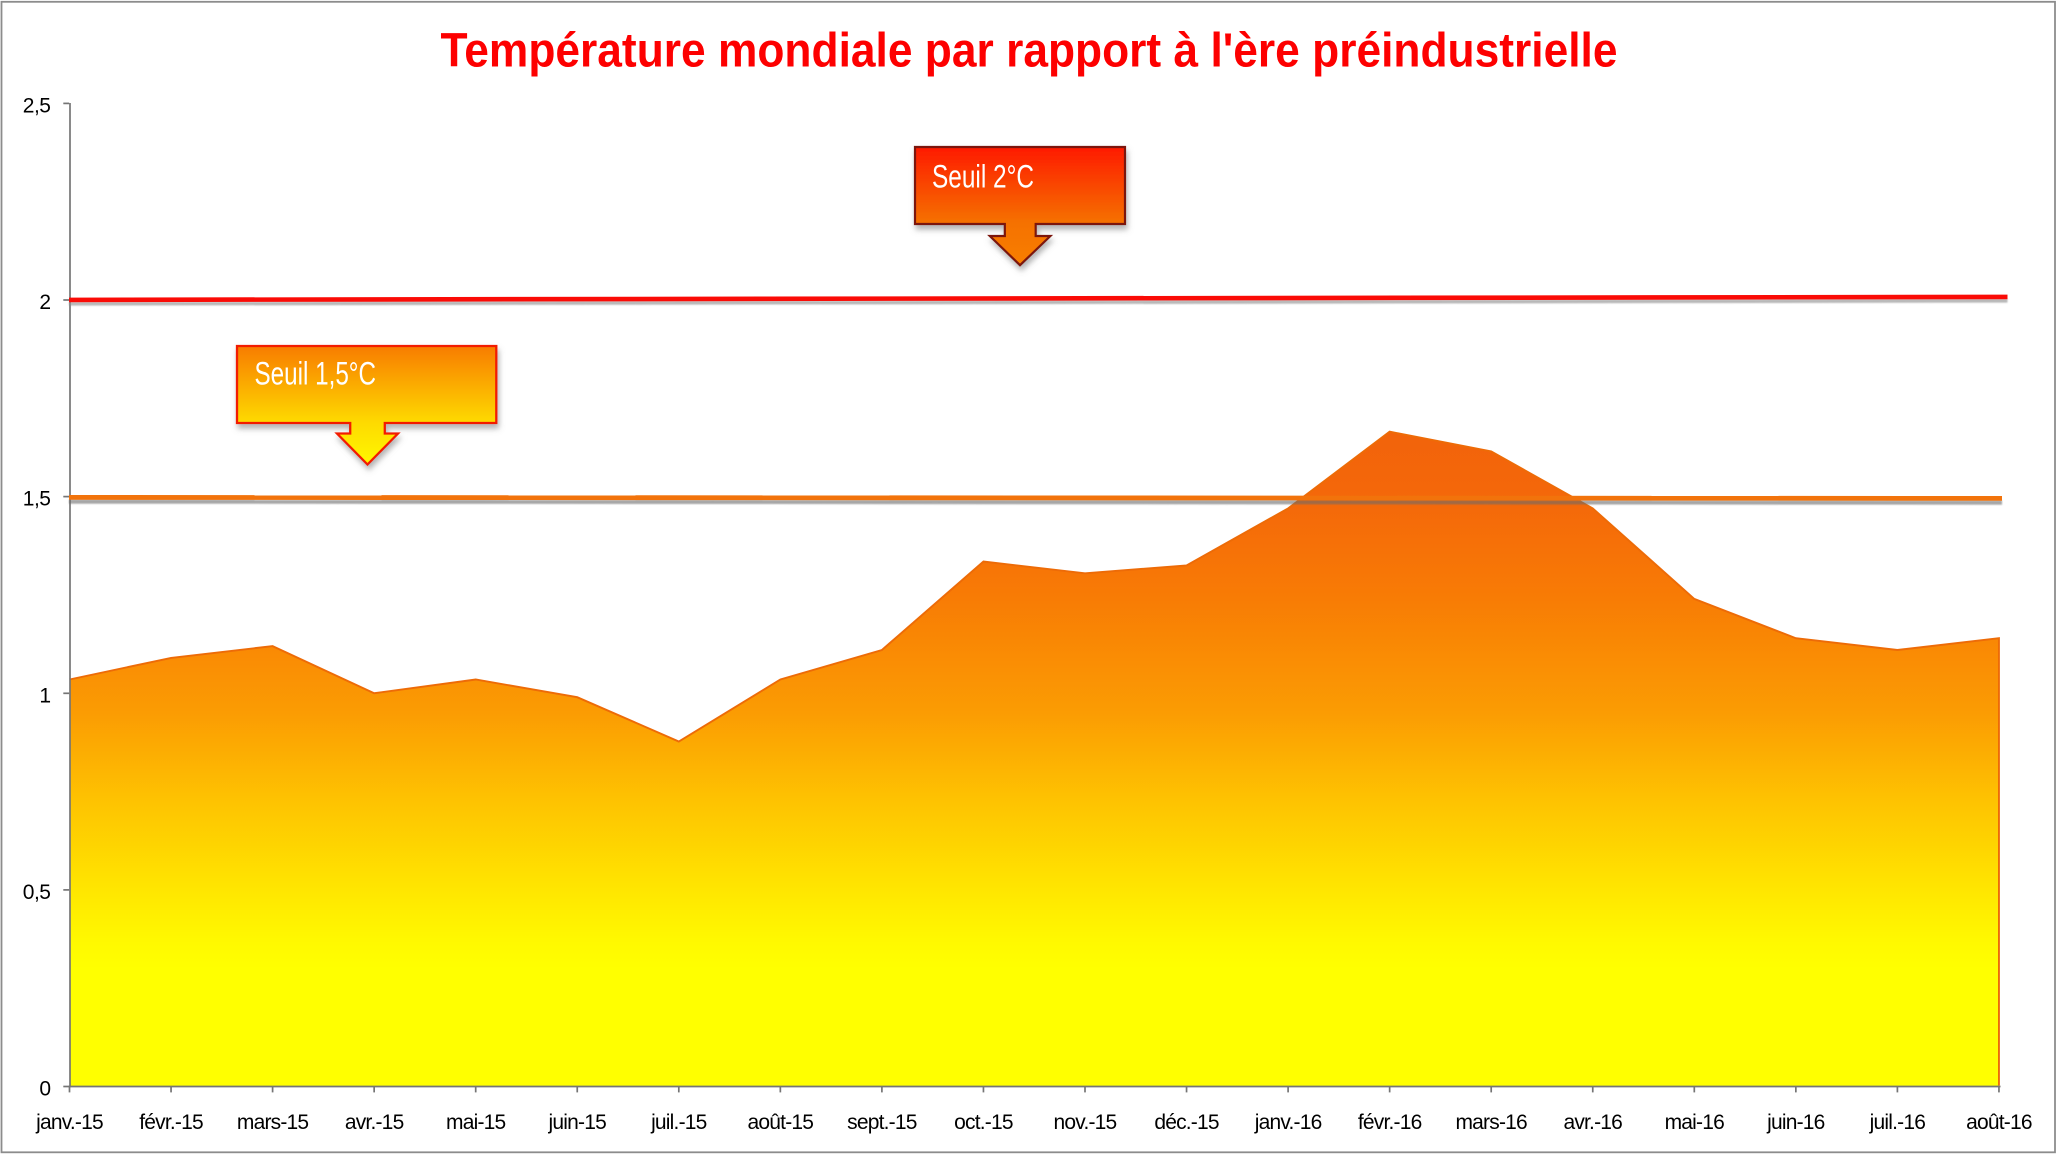 This screenshot has width=2058, height=1156. Describe the element at coordinates (1592, 1122) in the screenshot. I see `svg-text: avr.-16` at that location.